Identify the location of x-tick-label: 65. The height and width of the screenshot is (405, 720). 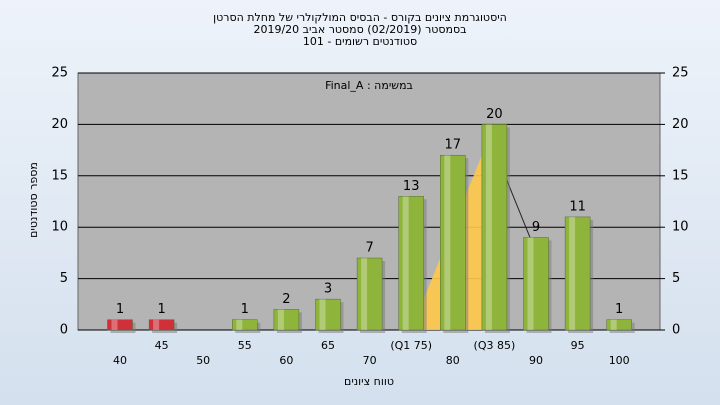
(328, 345).